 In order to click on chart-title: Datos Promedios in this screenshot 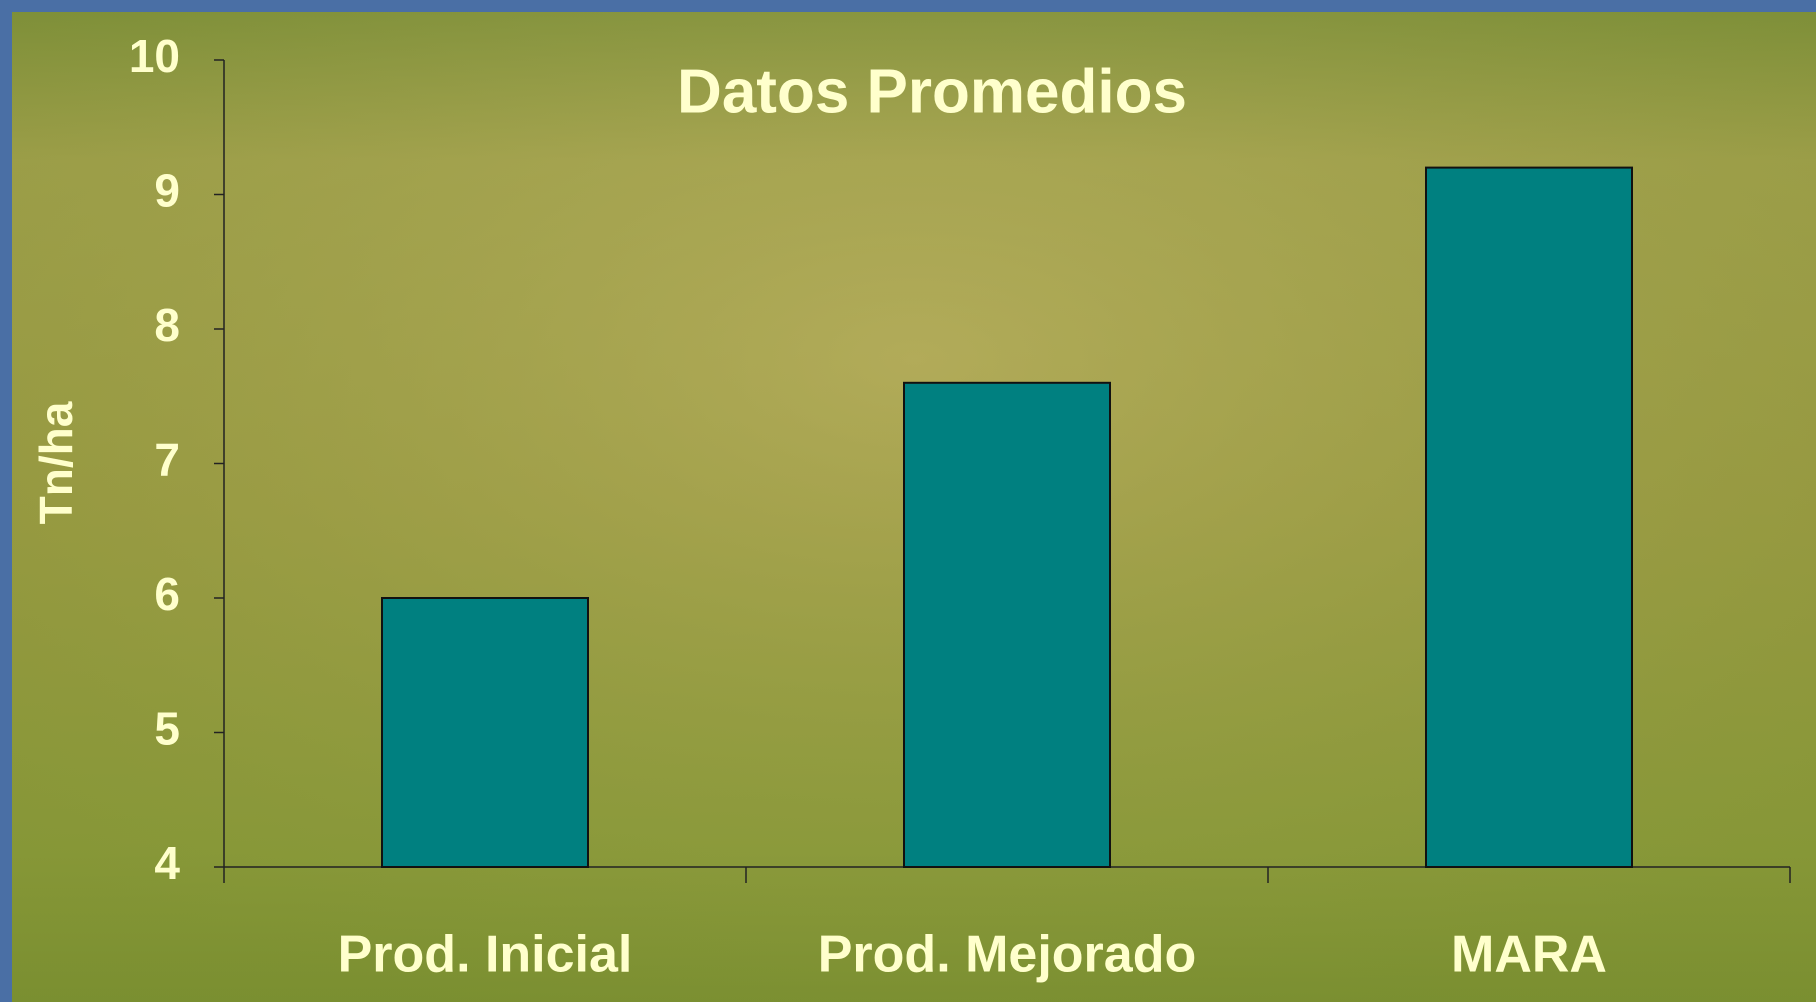, I will do `click(932, 91)`.